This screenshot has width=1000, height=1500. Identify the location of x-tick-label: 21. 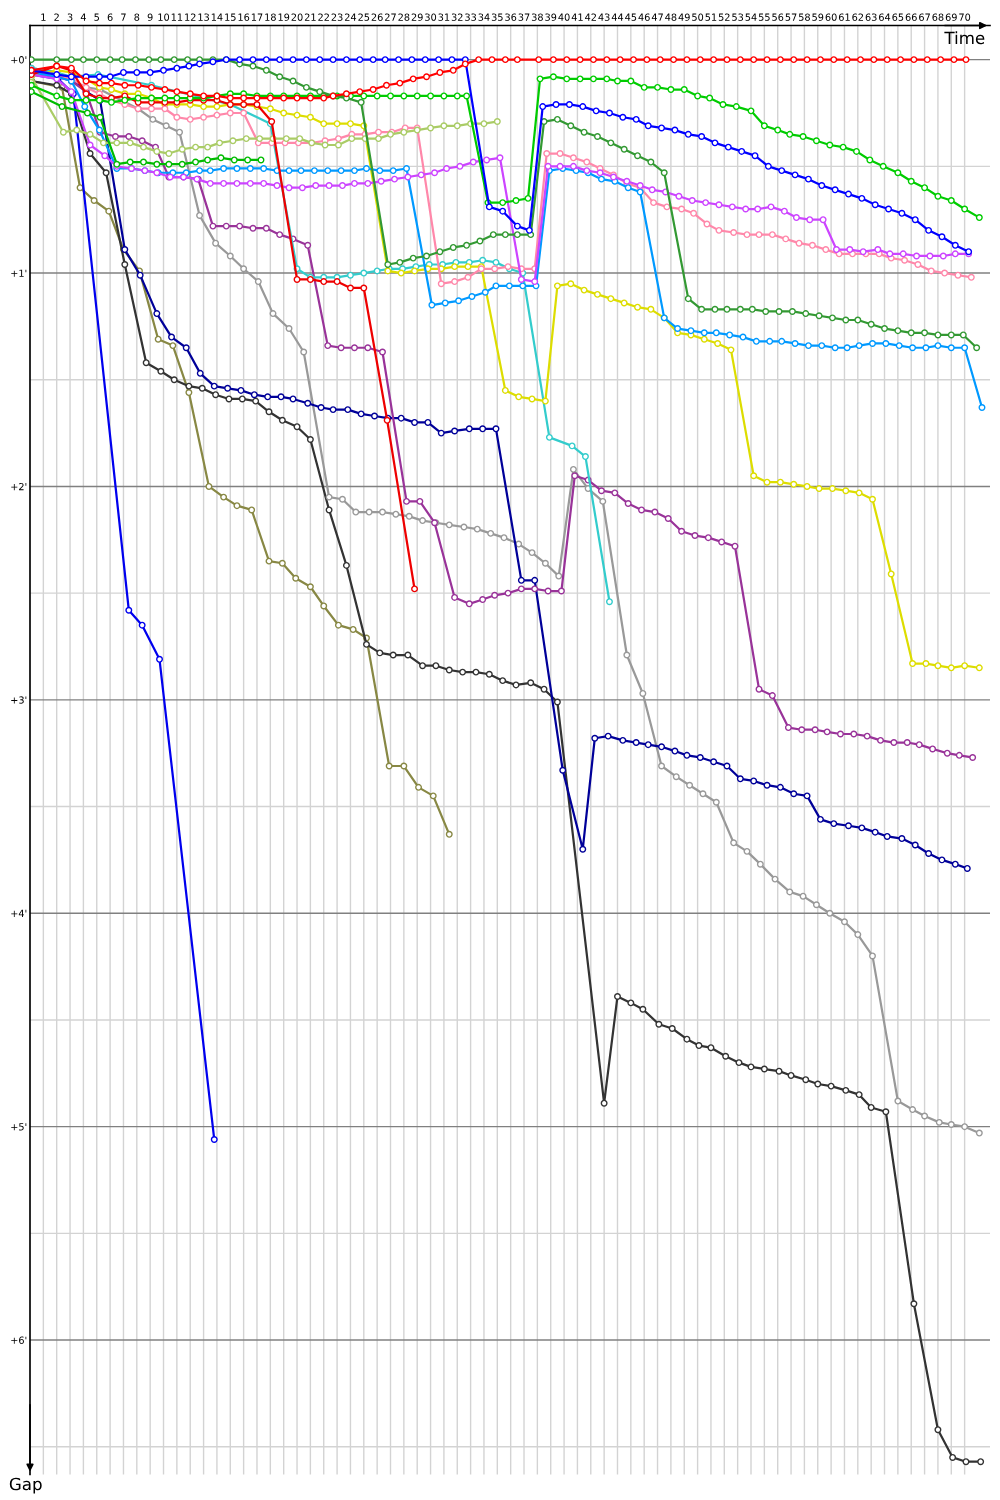
(310, 17).